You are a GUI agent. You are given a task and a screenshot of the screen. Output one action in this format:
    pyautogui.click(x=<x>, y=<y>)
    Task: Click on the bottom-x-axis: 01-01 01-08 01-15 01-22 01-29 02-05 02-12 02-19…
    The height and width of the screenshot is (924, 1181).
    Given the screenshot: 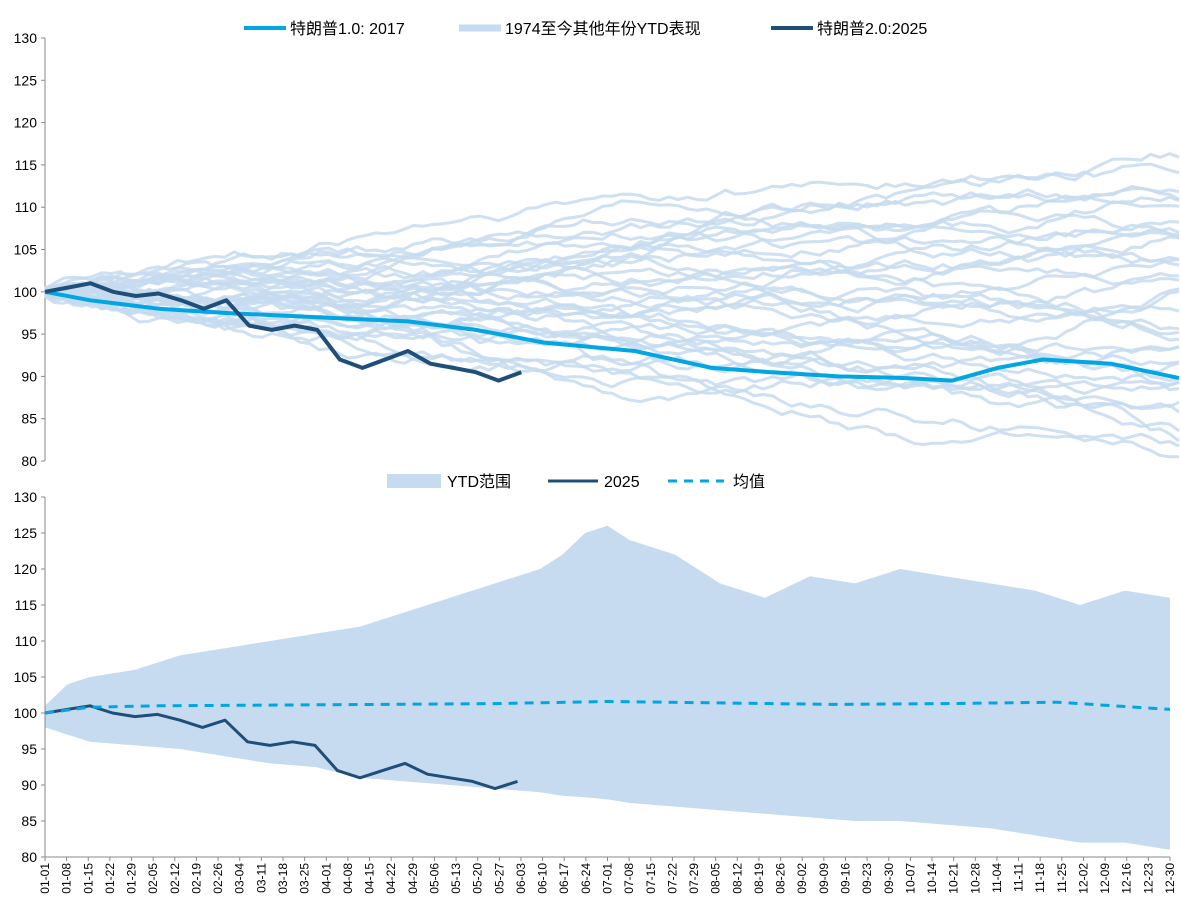 What is the action you would take?
    pyautogui.click(x=607, y=875)
    